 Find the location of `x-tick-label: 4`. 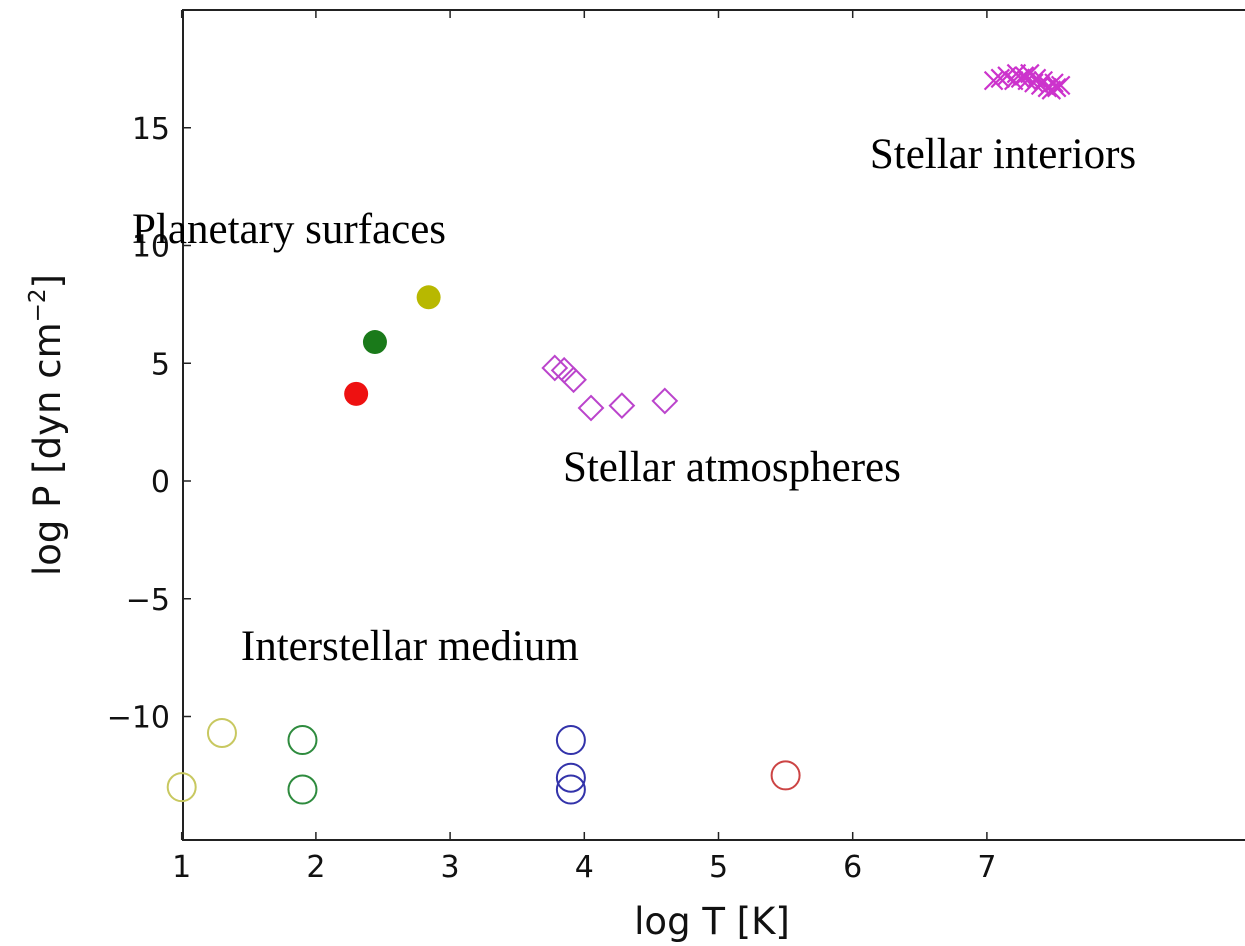

x-tick-label: 4 is located at coordinates (584, 867).